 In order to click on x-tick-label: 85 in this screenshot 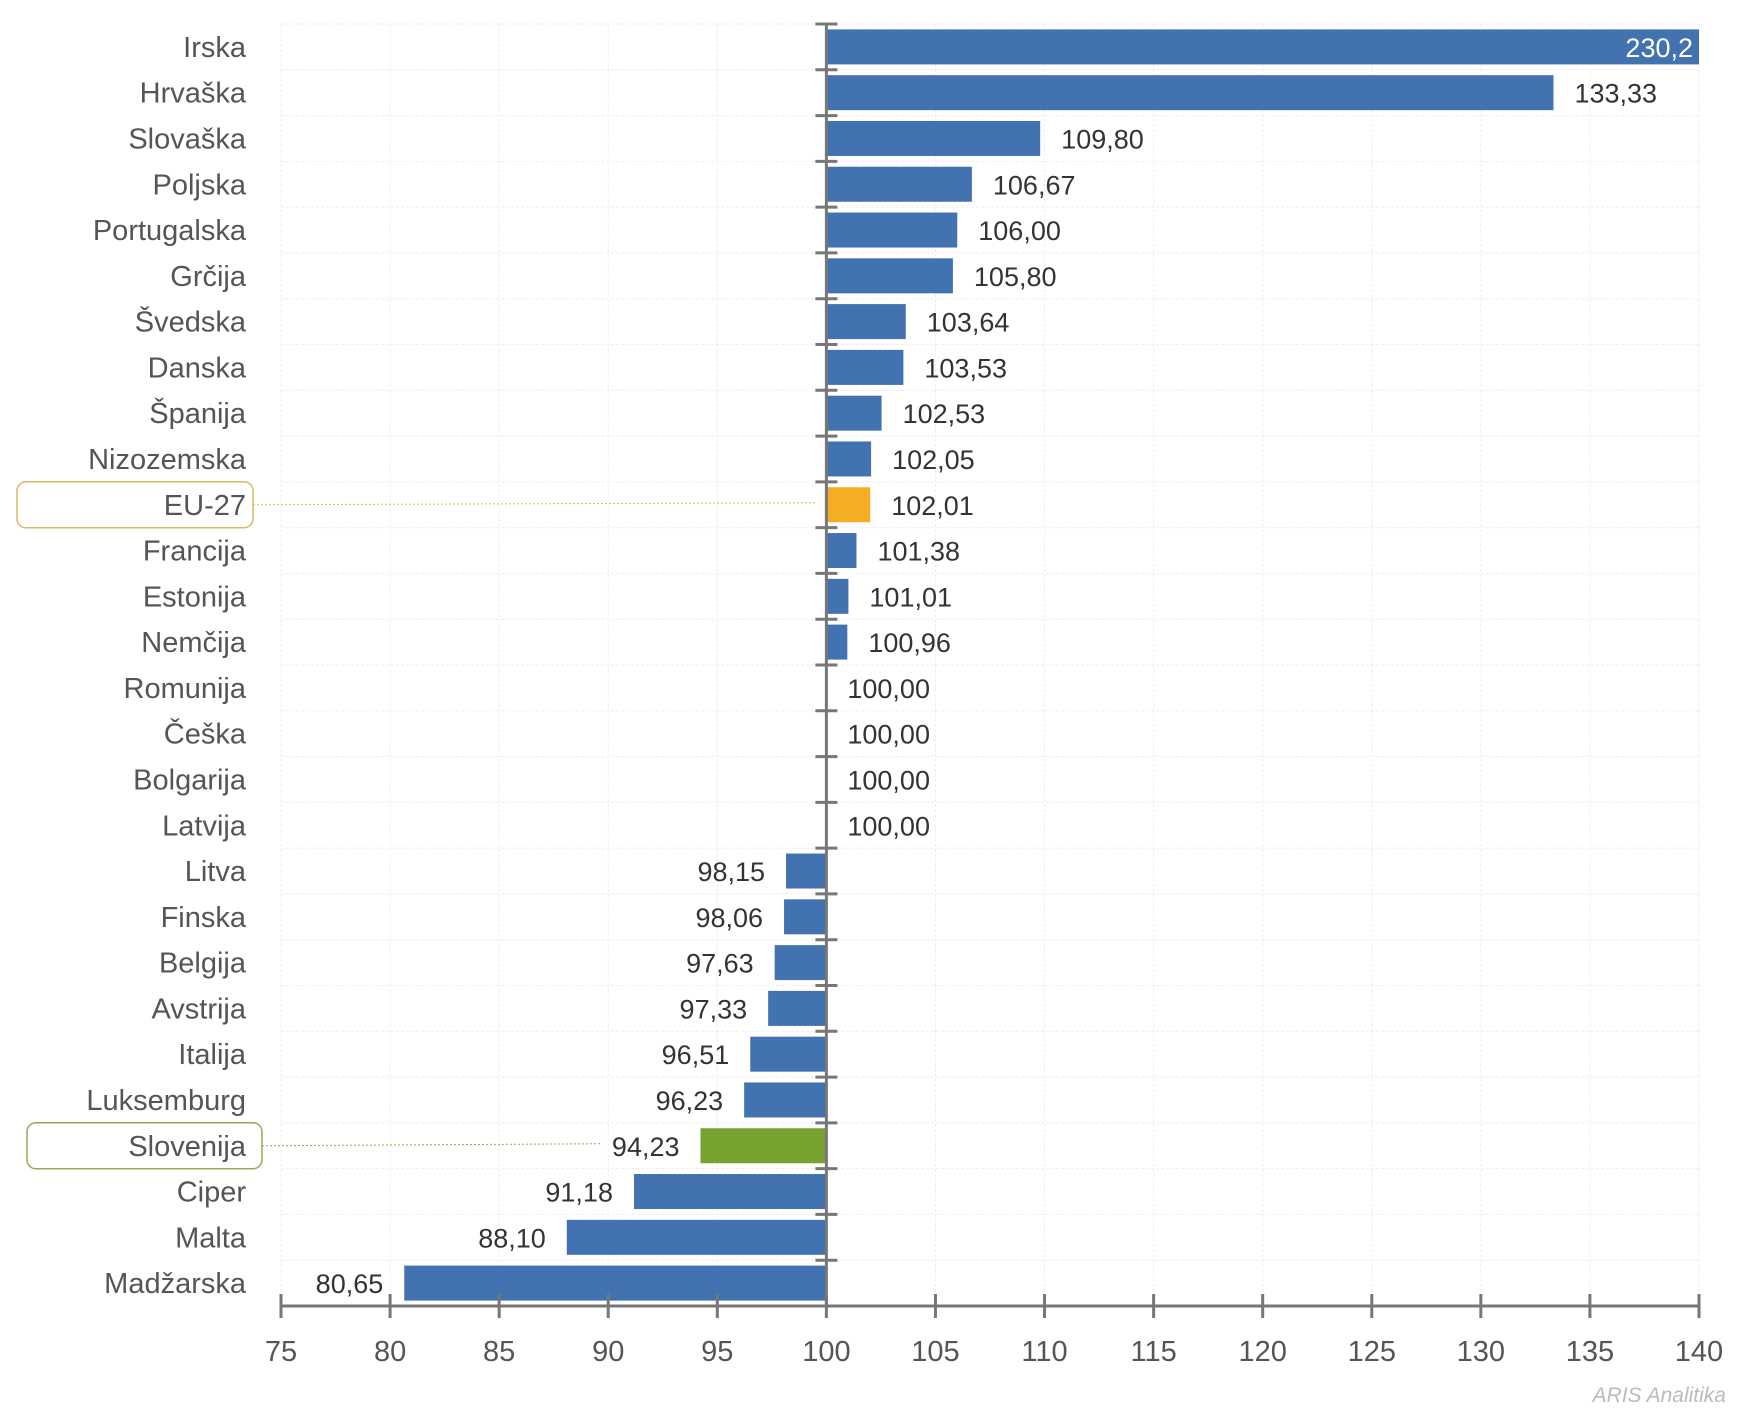, I will do `click(499, 1352)`.